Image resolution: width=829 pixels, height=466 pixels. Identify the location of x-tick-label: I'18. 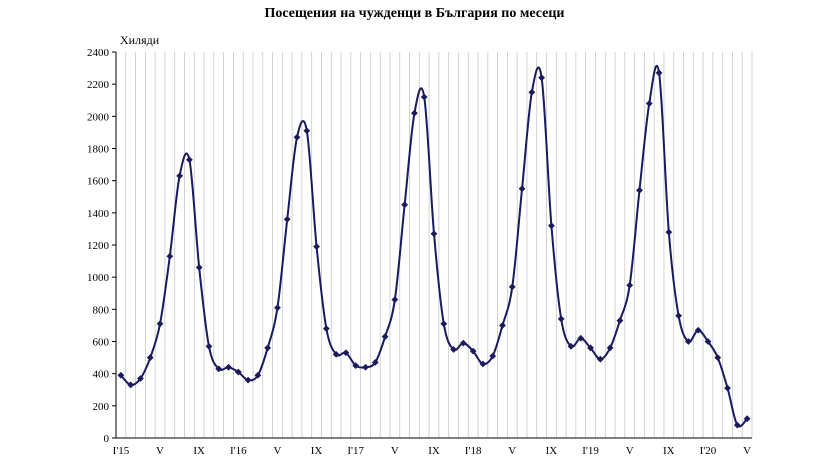
(473, 451).